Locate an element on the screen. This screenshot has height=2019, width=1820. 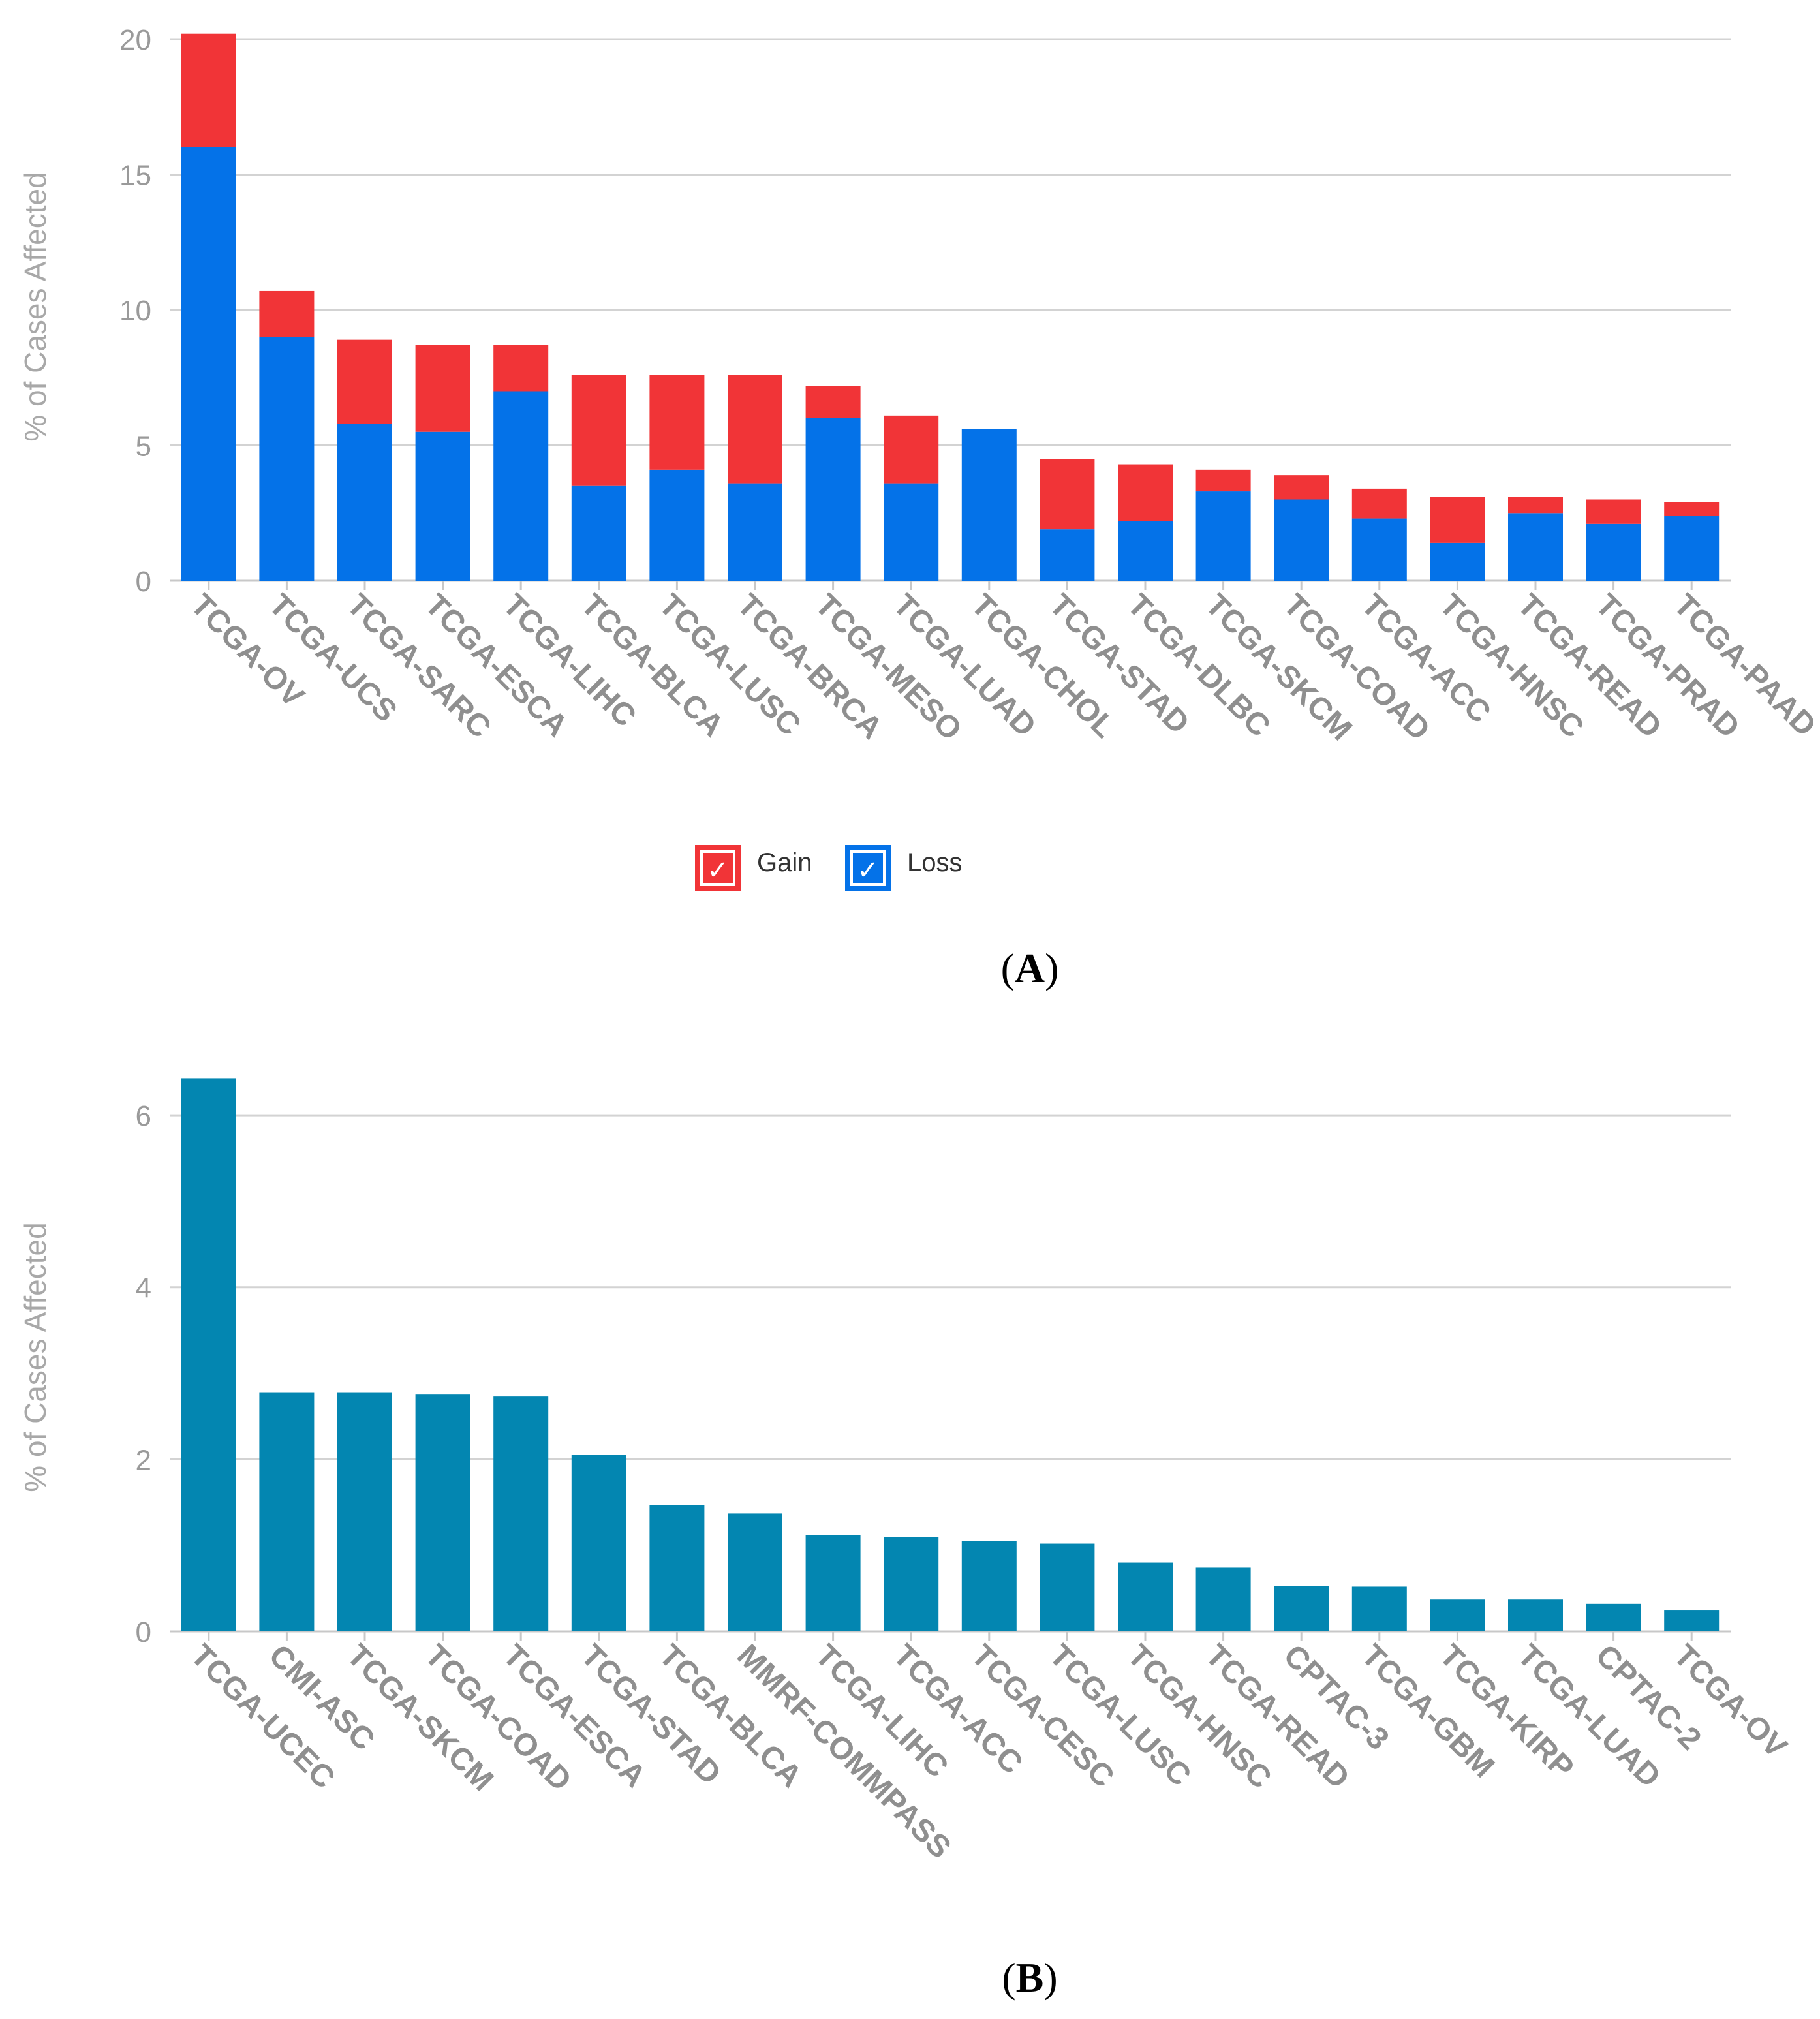
panel-a-bar-loss-tcga-coad is located at coordinates (1302, 540).